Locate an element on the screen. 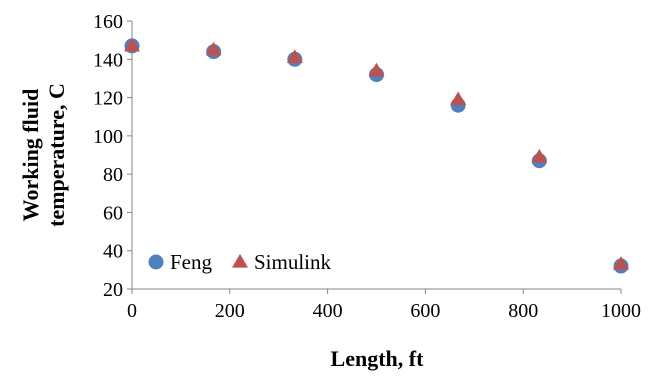 This screenshot has height=378, width=651. x-tick-label: 200 is located at coordinates (230, 311).